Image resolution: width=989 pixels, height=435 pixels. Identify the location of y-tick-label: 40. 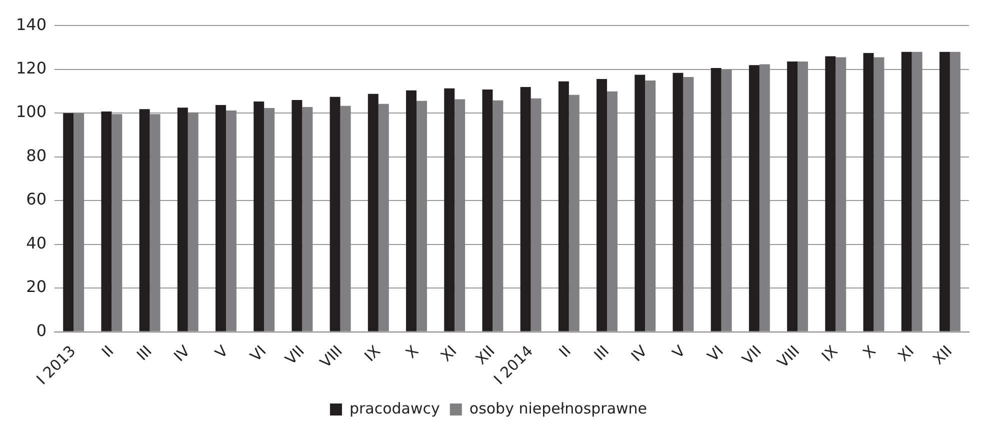
(36, 242).